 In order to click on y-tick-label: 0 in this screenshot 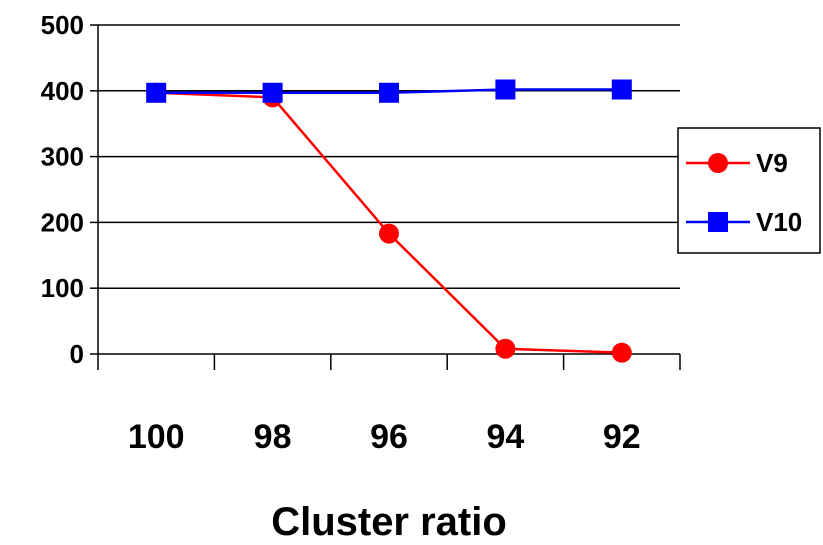, I will do `click(77, 354)`.